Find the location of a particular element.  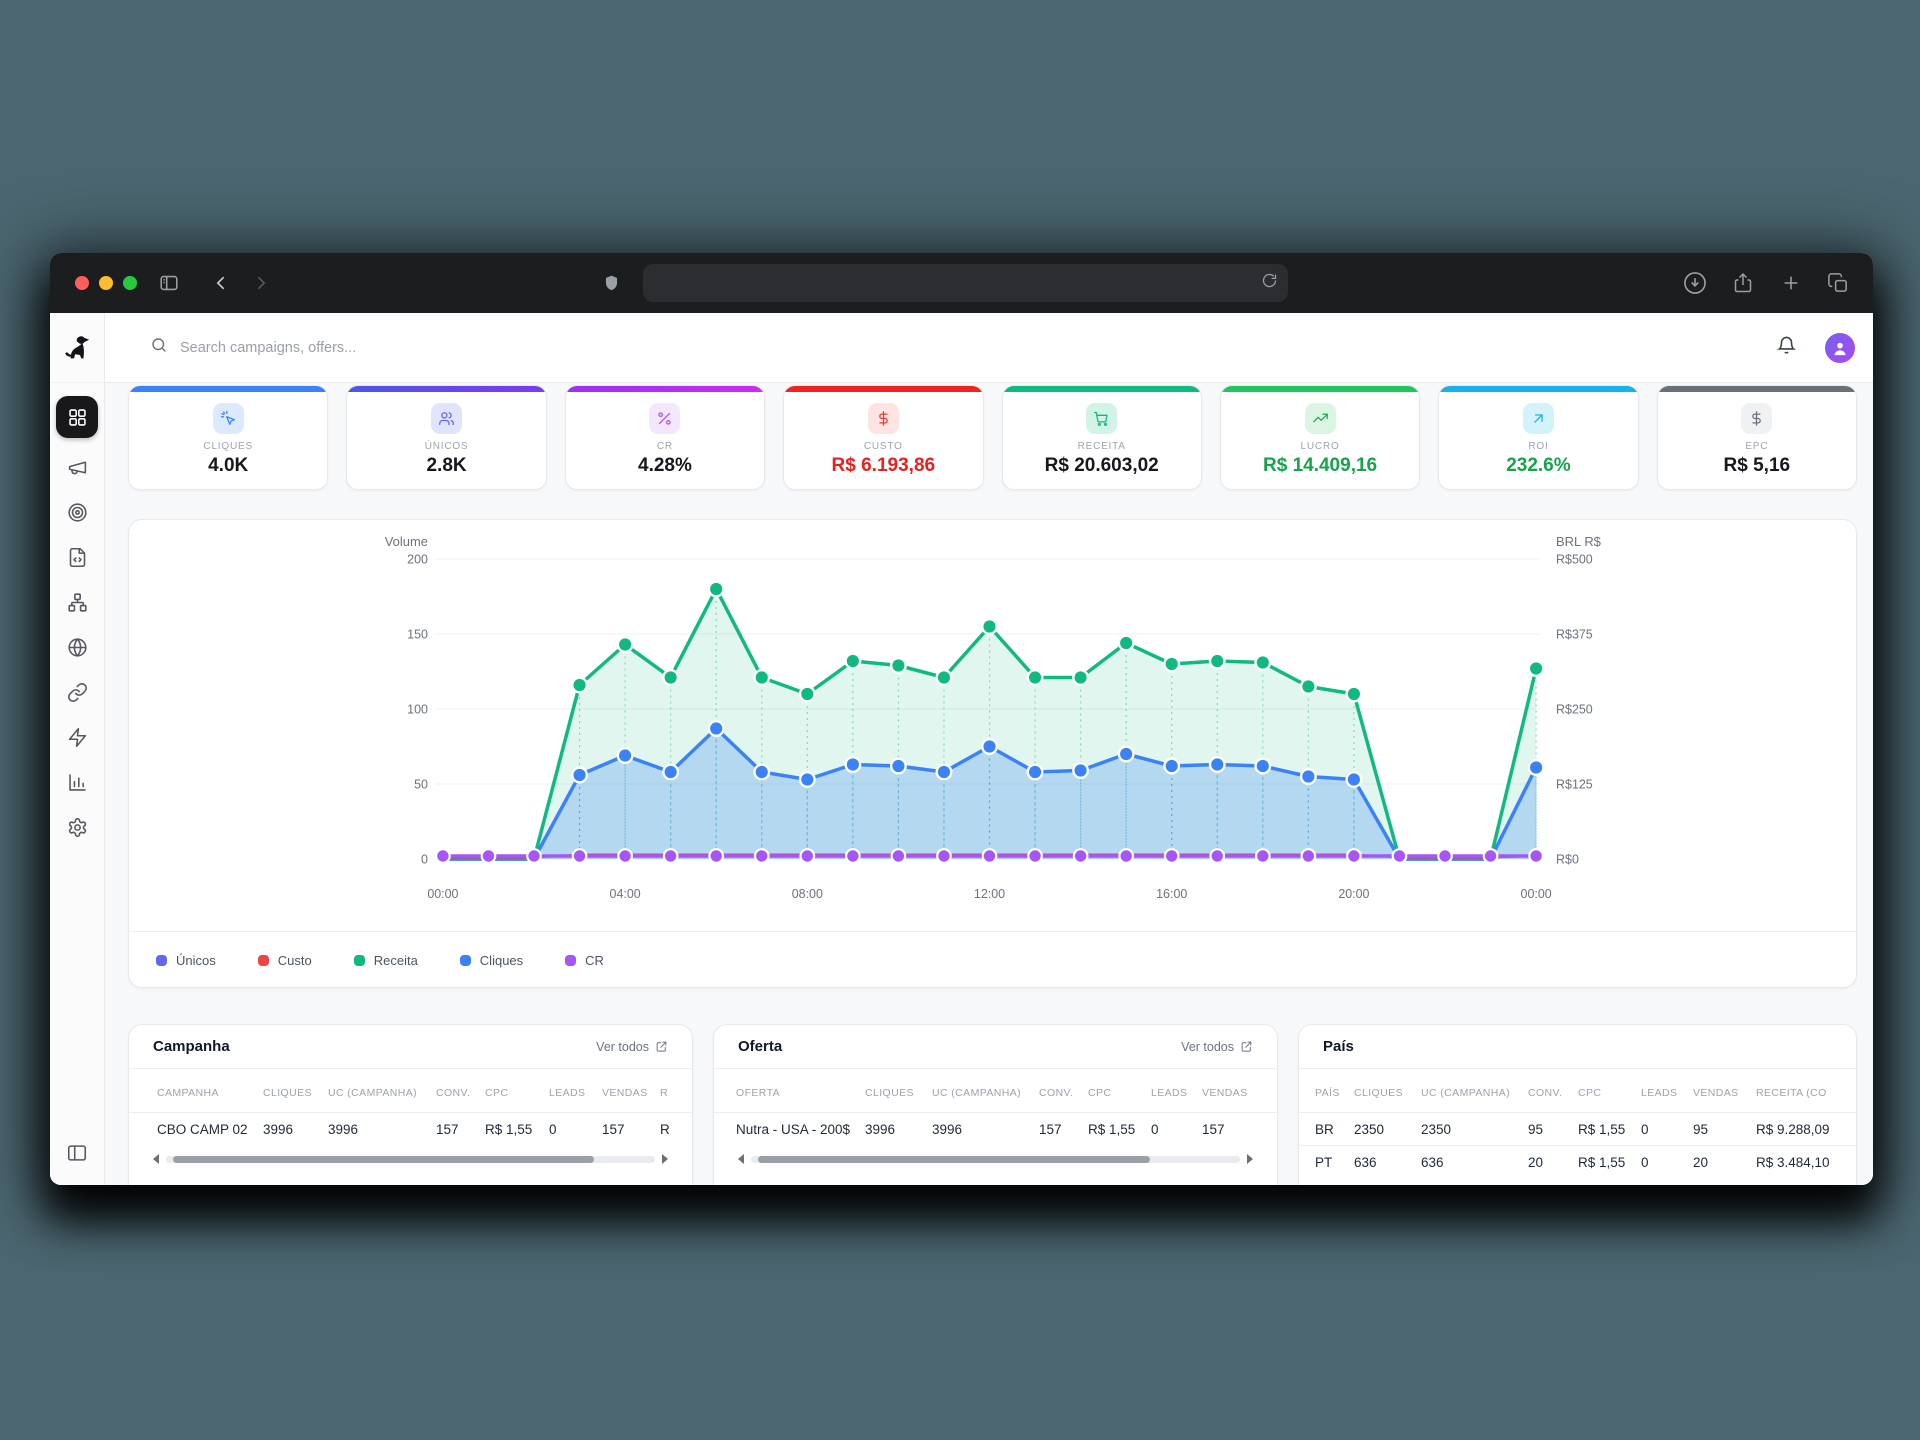

legend-label: Cliques is located at coordinates (501, 960).